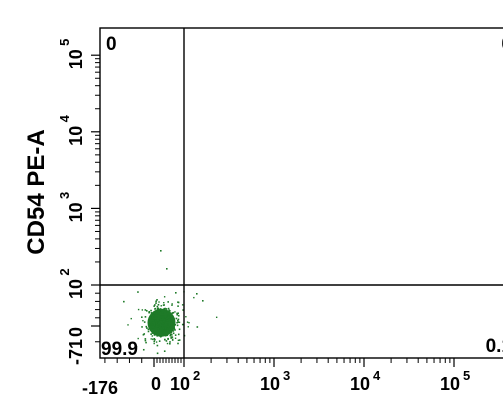 This screenshot has height=401, width=503. I want to click on quadrant-label-lower-left: 99.9, so click(119, 349).